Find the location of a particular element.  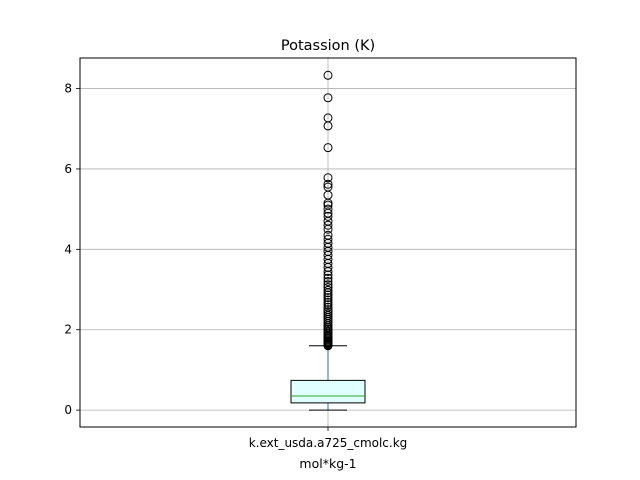

y-tick-label: 8 is located at coordinates (68, 89).